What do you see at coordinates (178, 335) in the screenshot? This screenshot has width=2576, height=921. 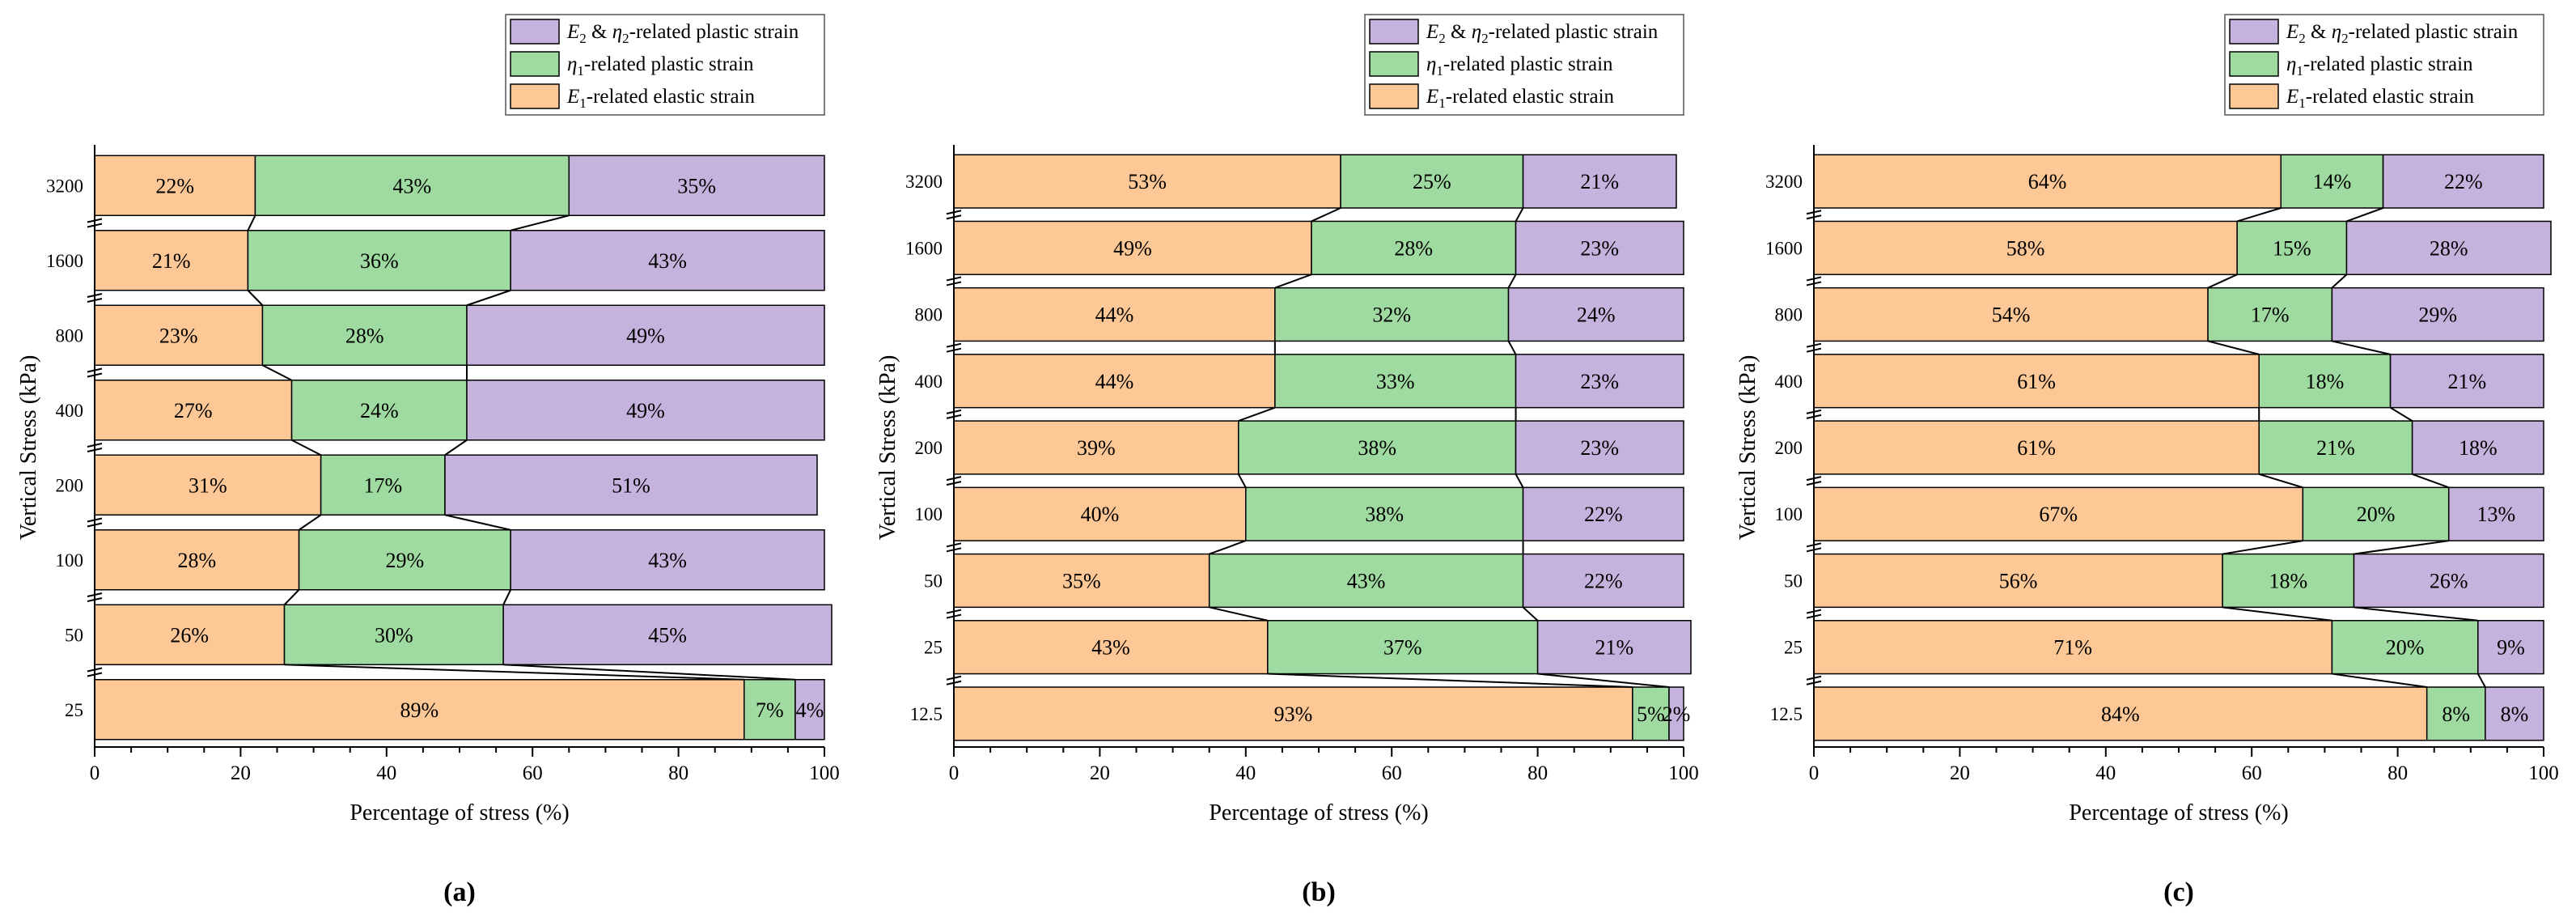 I see `data-label-a-800-series1: 23%` at bounding box center [178, 335].